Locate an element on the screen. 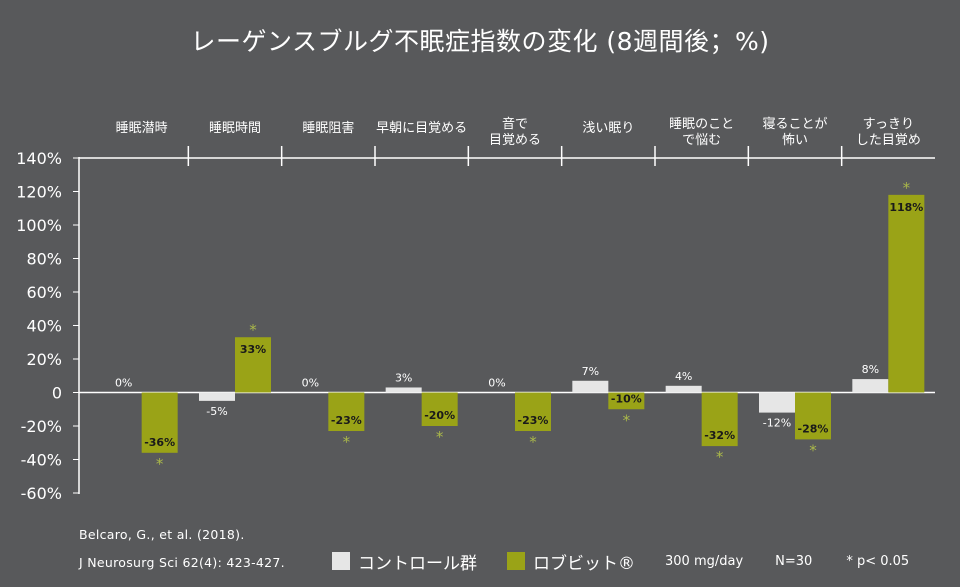  category-label: 睡眠のこと is located at coordinates (701, 124).